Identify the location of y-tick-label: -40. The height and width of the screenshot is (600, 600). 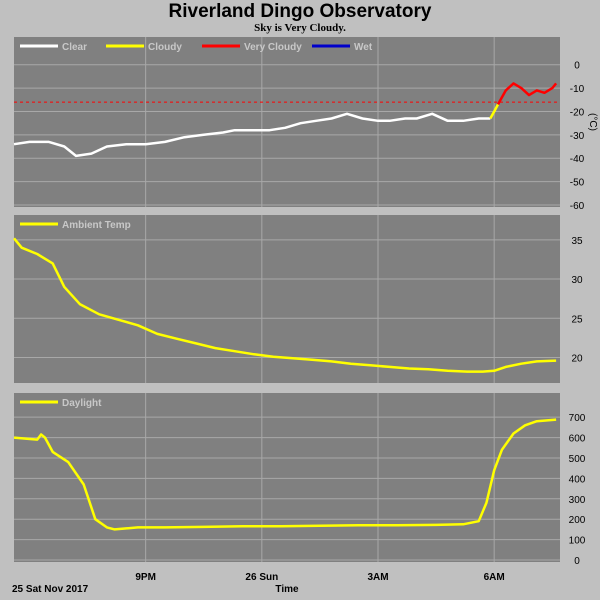
(577, 159).